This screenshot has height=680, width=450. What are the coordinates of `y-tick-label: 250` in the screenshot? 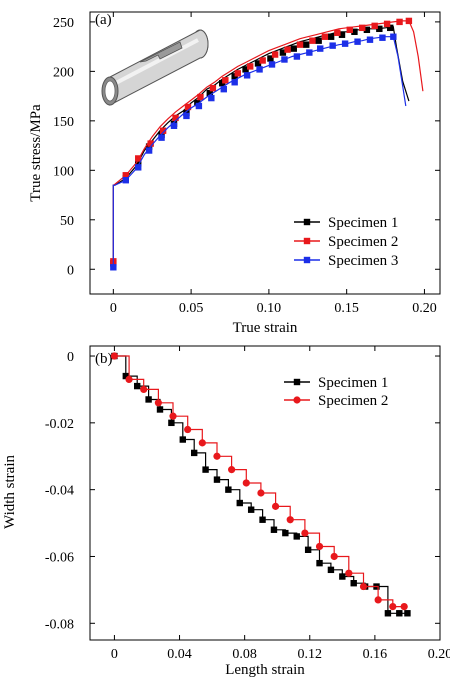 It's located at (63, 23).